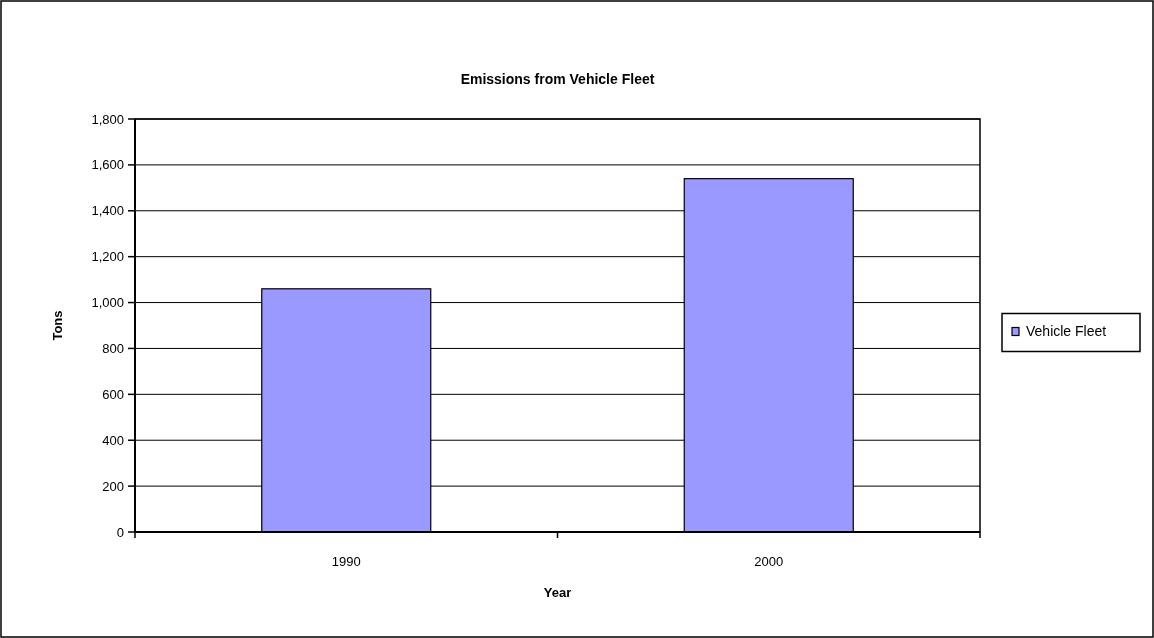  I want to click on x-axis-title: Year, so click(557, 592).